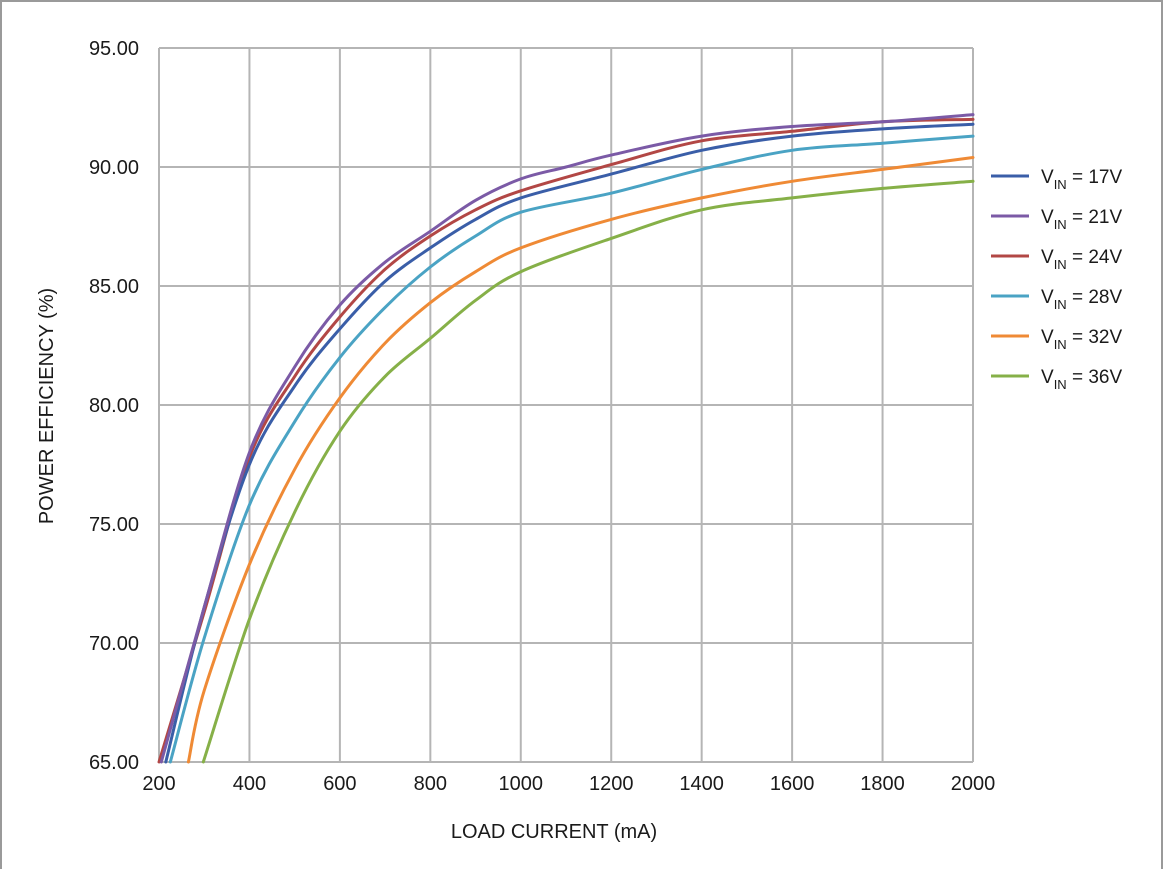  What do you see at coordinates (1081, 179) in the screenshot?
I see `legend-label-0: VIN = 17V` at bounding box center [1081, 179].